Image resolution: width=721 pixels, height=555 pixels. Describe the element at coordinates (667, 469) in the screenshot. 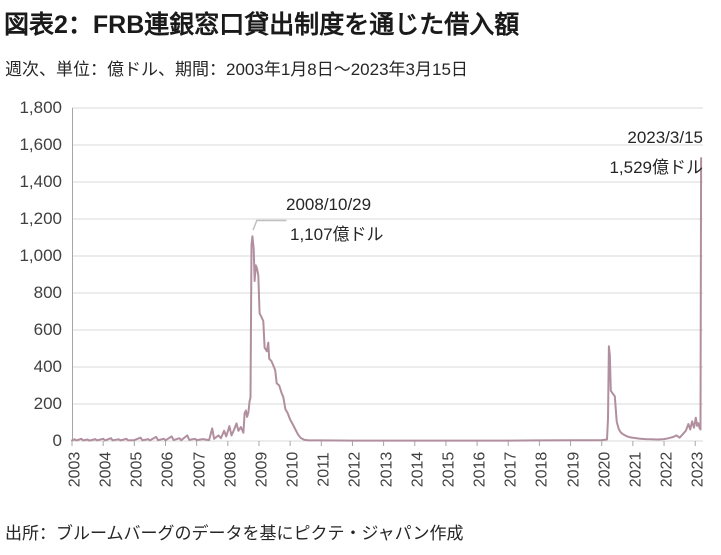

I see `x-axis-label: 2022` at that location.